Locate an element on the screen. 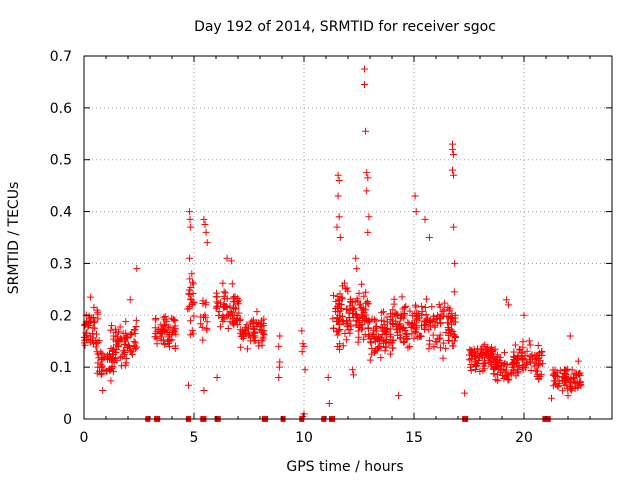 The width and height of the screenshot is (640, 480). y-tick-label: 0.4 is located at coordinates (61, 213).